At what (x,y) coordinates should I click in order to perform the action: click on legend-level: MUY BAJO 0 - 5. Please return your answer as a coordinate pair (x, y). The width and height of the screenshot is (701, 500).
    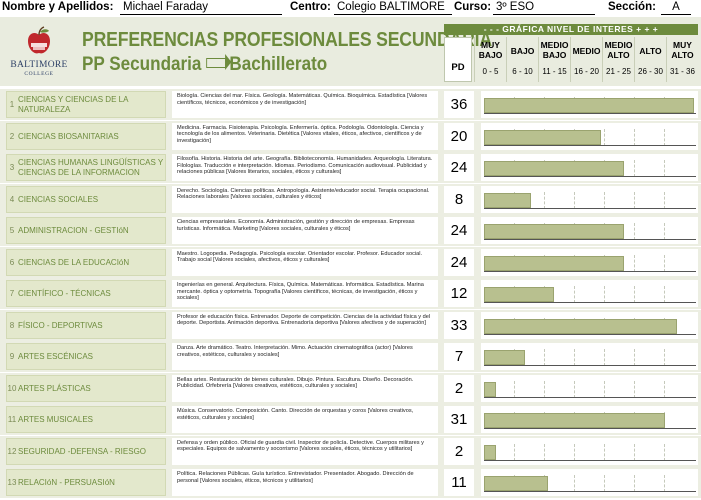
    Looking at the image, I should click on (490, 59).